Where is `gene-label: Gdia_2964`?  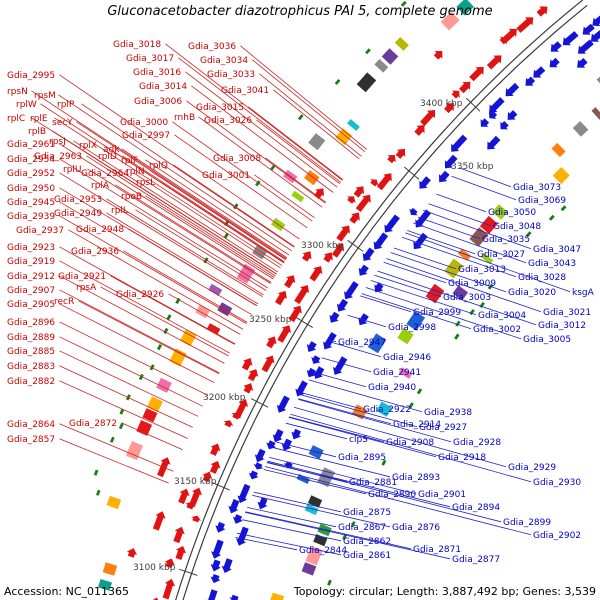
gene-label: Gdia_2964 is located at coordinates (105, 174).